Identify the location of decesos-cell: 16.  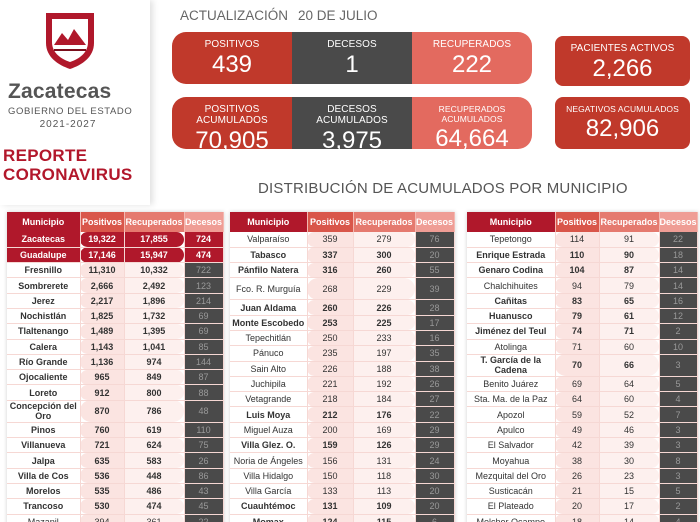
(678, 301).